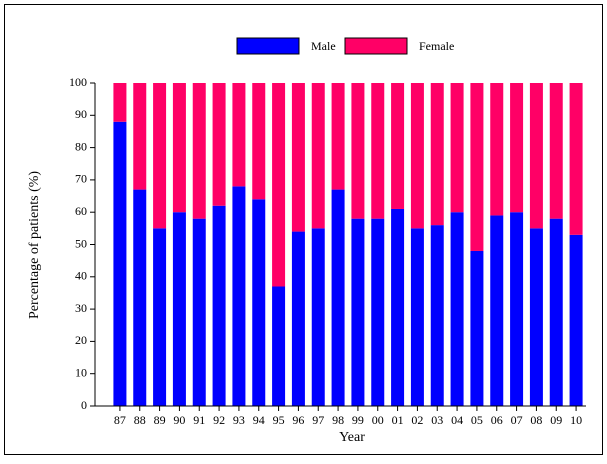 Image resolution: width=607 pixels, height=464 pixels. Describe the element at coordinates (81, 340) in the screenshot. I see `y-tick-label: 20` at that location.